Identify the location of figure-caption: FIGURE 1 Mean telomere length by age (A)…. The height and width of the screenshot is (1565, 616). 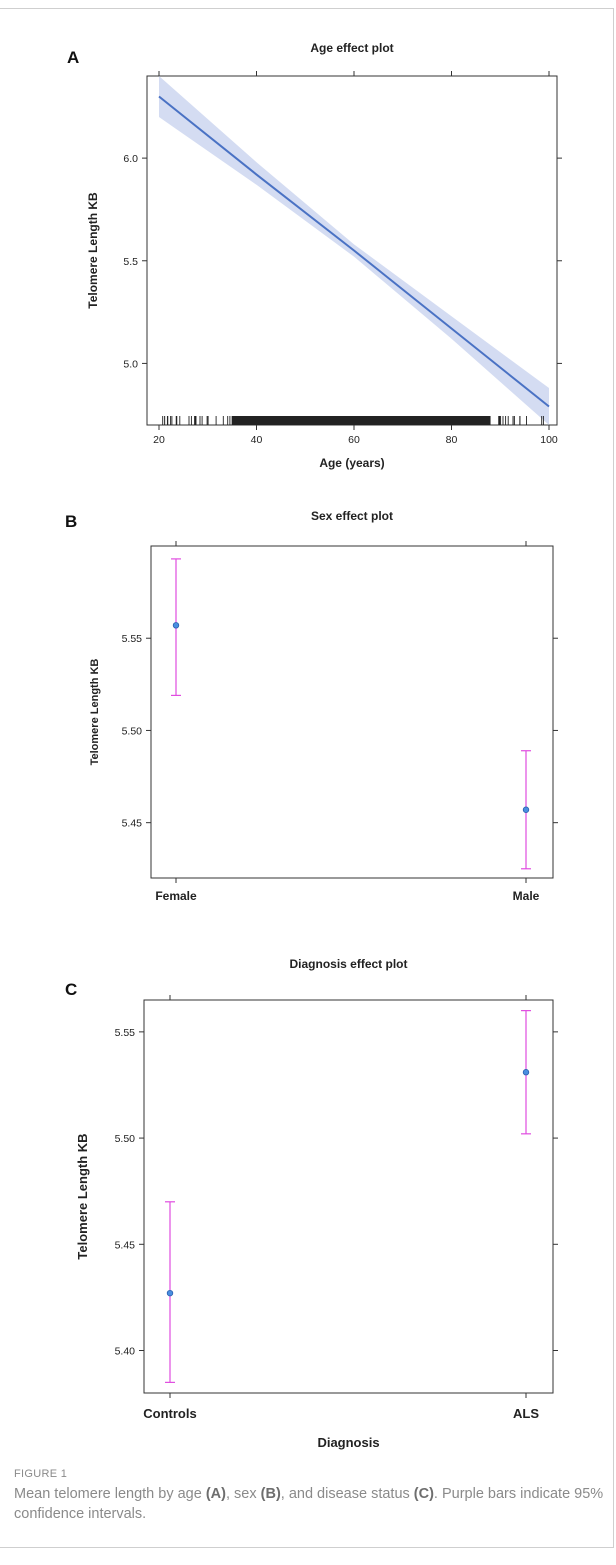
(309, 1496).